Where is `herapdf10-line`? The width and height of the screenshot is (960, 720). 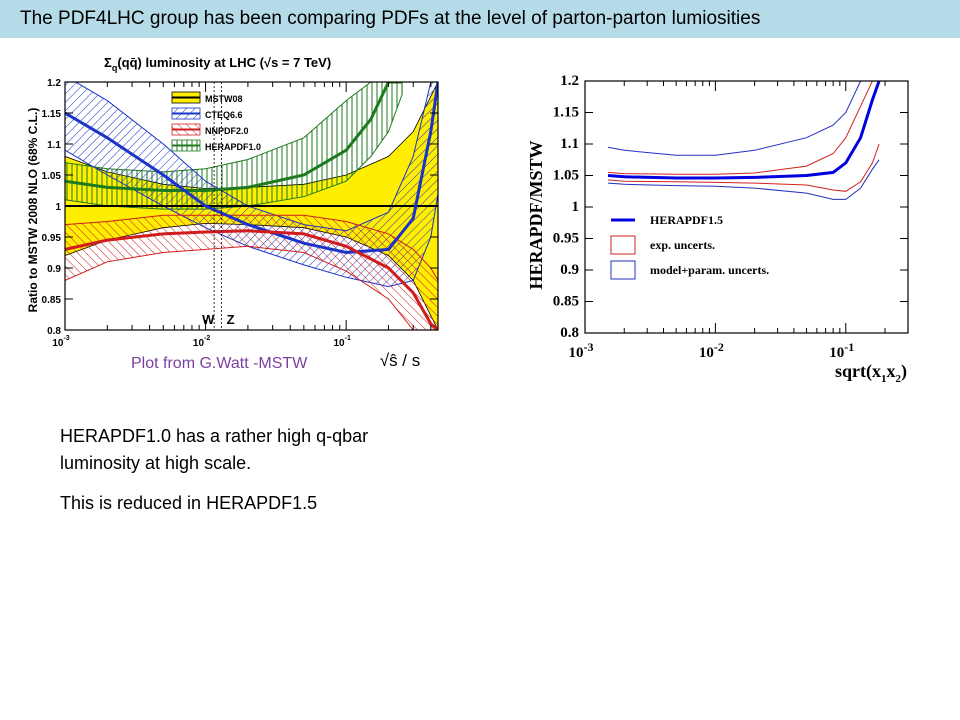
herapdf10-line is located at coordinates (234, 137).